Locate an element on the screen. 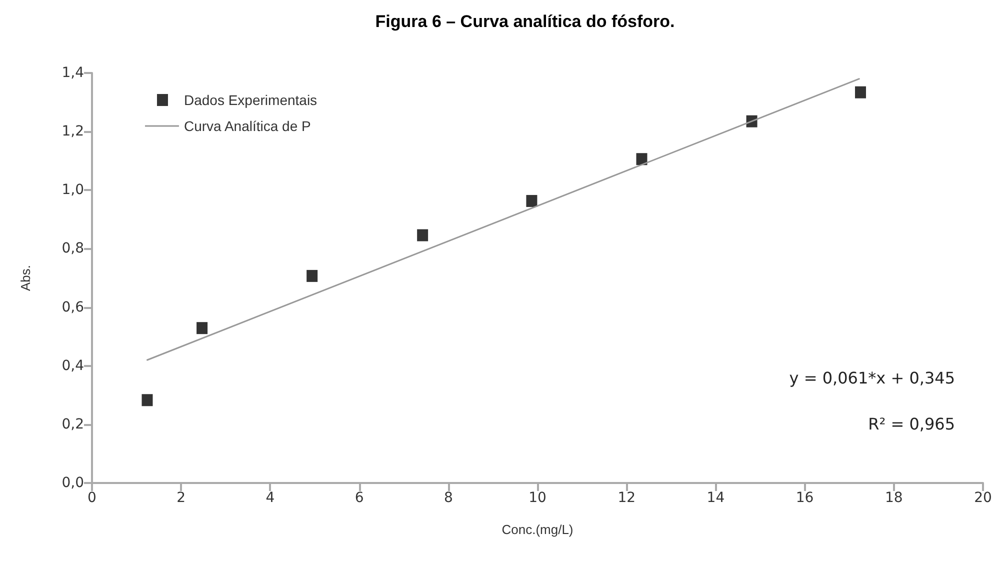  y-tick-label: 0,2 is located at coordinates (73, 424).